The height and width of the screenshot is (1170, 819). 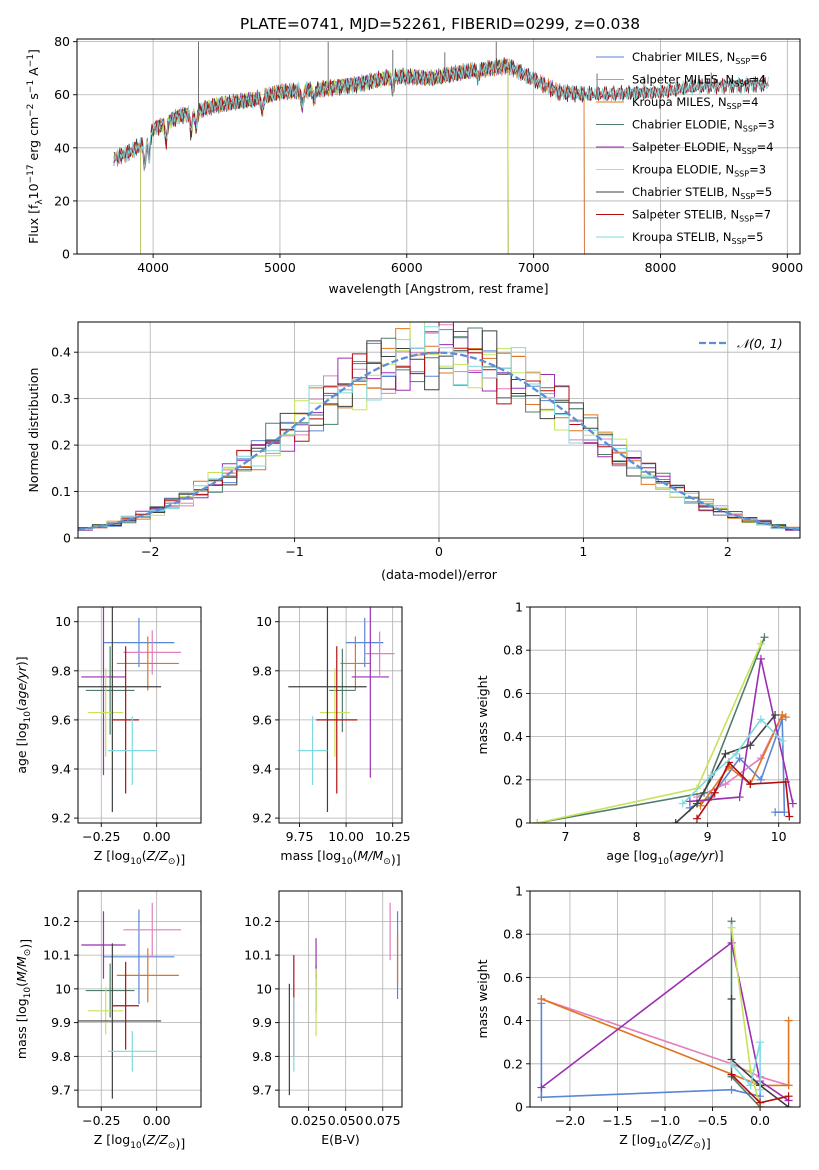 What do you see at coordinates (393, 836) in the screenshot?
I see `x-tick-label: 10.25` at bounding box center [393, 836].